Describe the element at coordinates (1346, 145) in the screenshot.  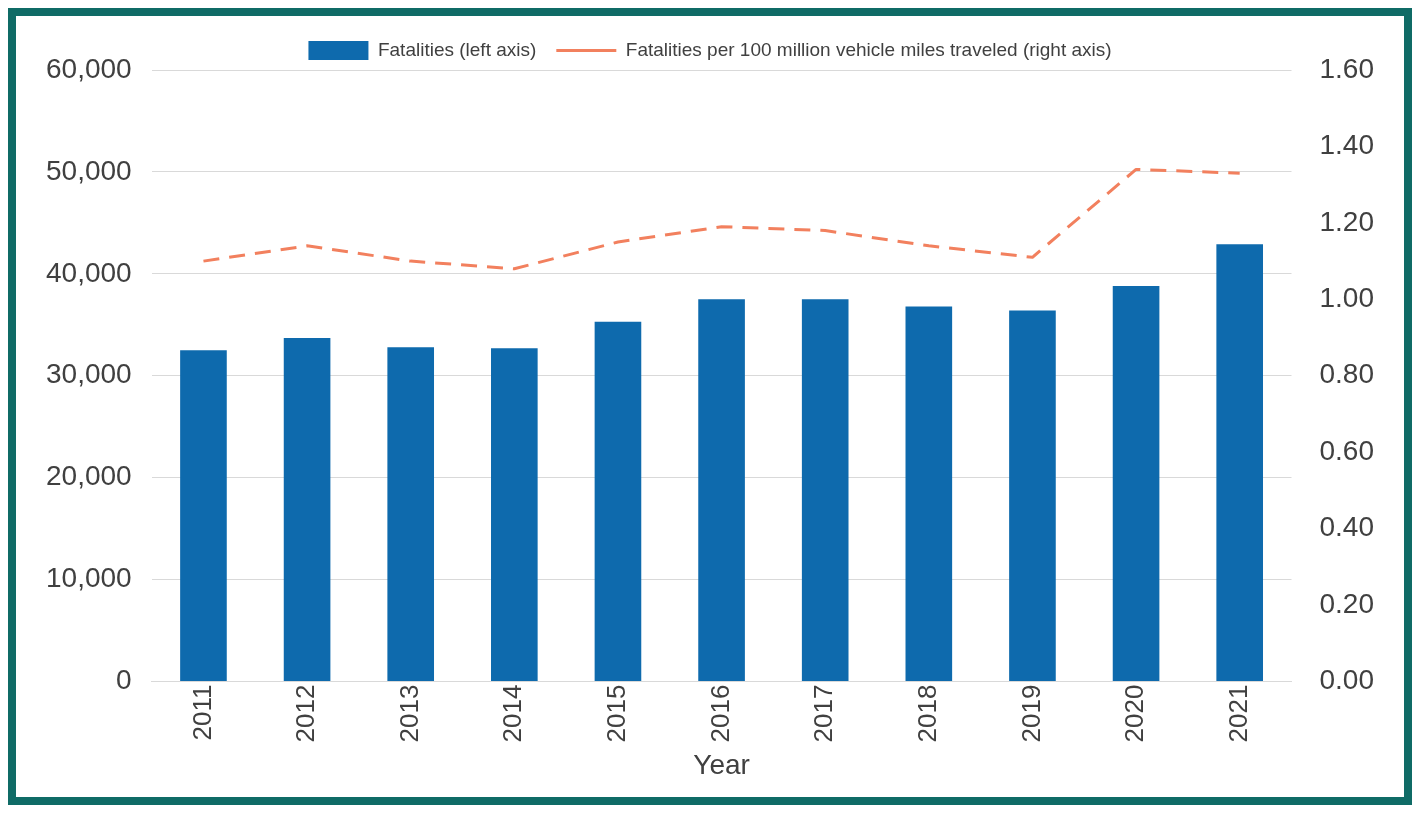
I see `y2-tick-label: 1.40` at that location.